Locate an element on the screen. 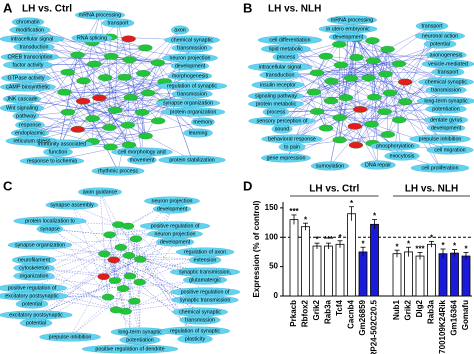  term-label: protein stabilization is located at coordinates (191, 160).